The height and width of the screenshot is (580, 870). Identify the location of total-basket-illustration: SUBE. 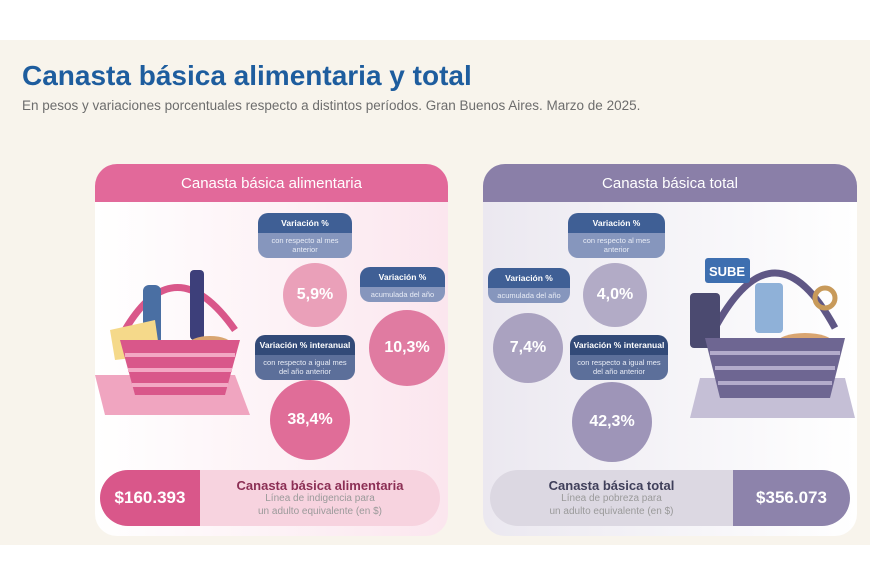
(772, 338).